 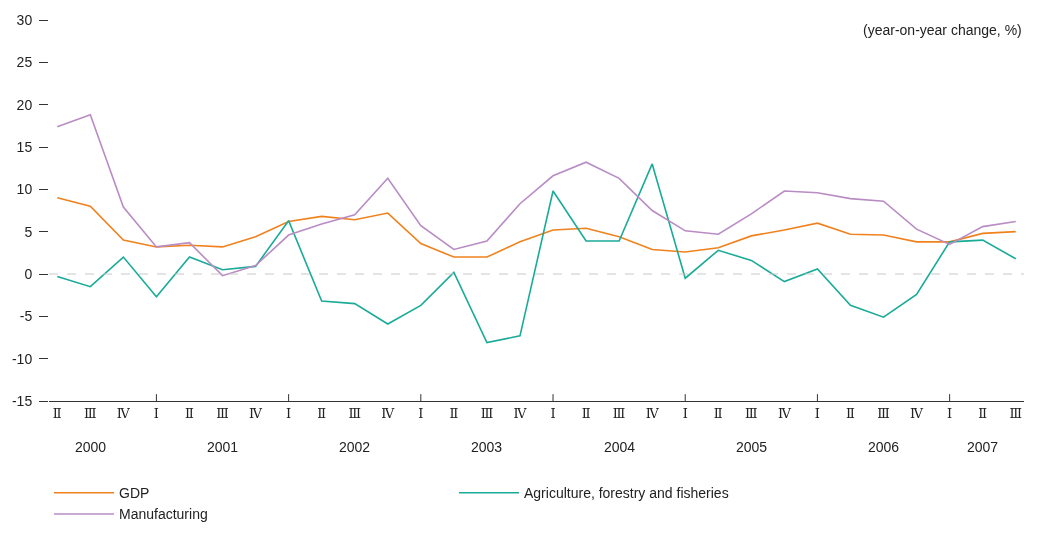 I want to click on y-tick-label: 15, so click(x=24, y=146).